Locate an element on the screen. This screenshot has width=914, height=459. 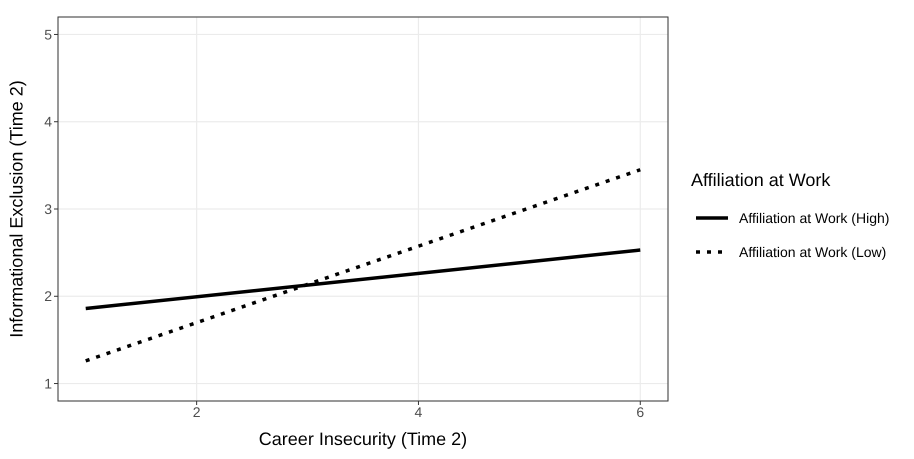
y-tick-label: 5 is located at coordinates (48, 34).